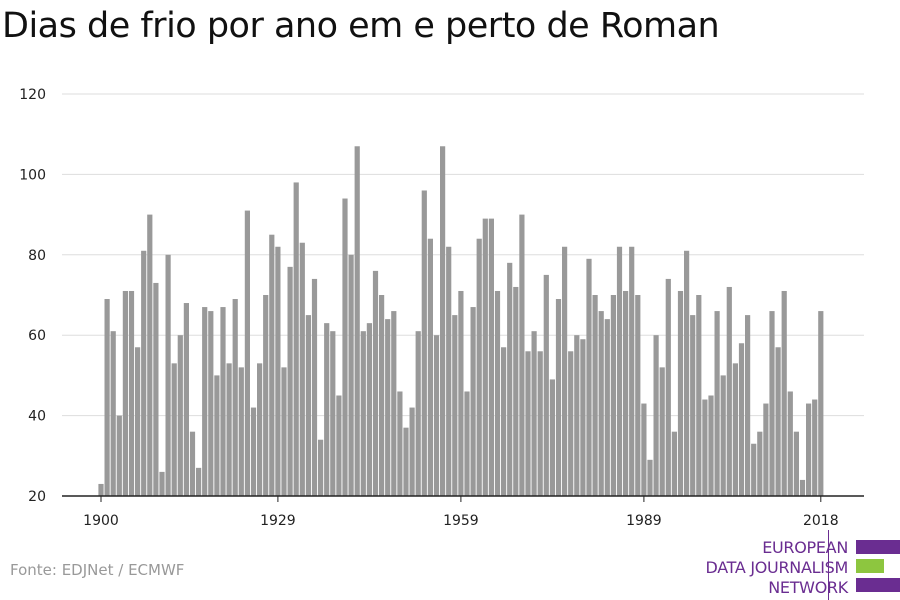  Describe the element at coordinates (784, 393) in the screenshot. I see `bar-2012` at that location.